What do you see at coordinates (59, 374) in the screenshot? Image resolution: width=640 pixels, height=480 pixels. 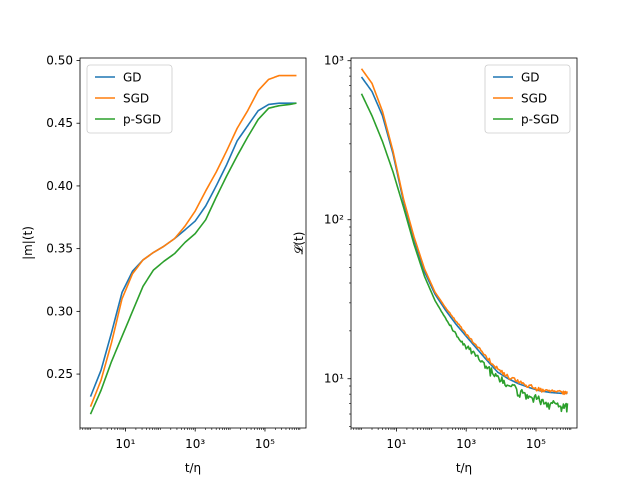 I see `y-tick-label: 0.25` at bounding box center [59, 374].